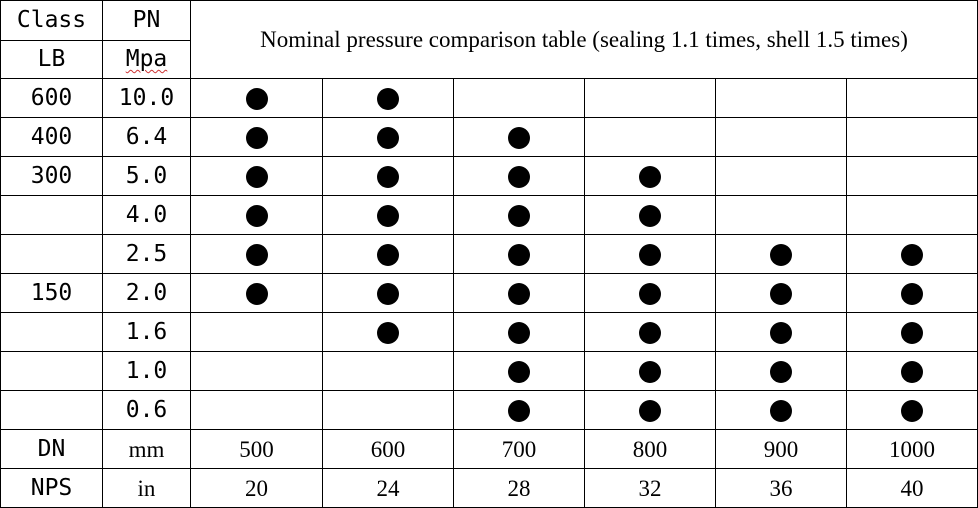 The height and width of the screenshot is (508, 978). Describe the element at coordinates (388, 449) in the screenshot. I see `dn-value: 600` at that location.